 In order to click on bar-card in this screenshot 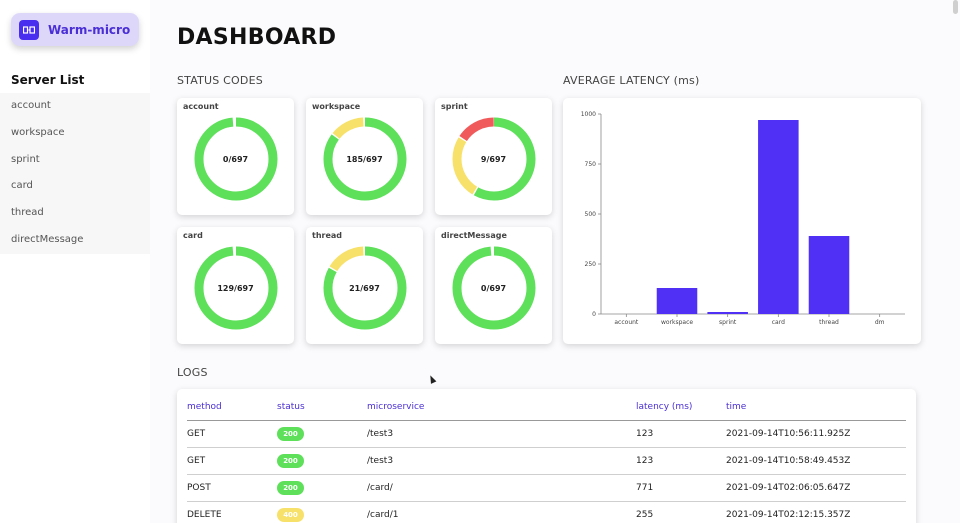, I will do `click(778, 217)`.